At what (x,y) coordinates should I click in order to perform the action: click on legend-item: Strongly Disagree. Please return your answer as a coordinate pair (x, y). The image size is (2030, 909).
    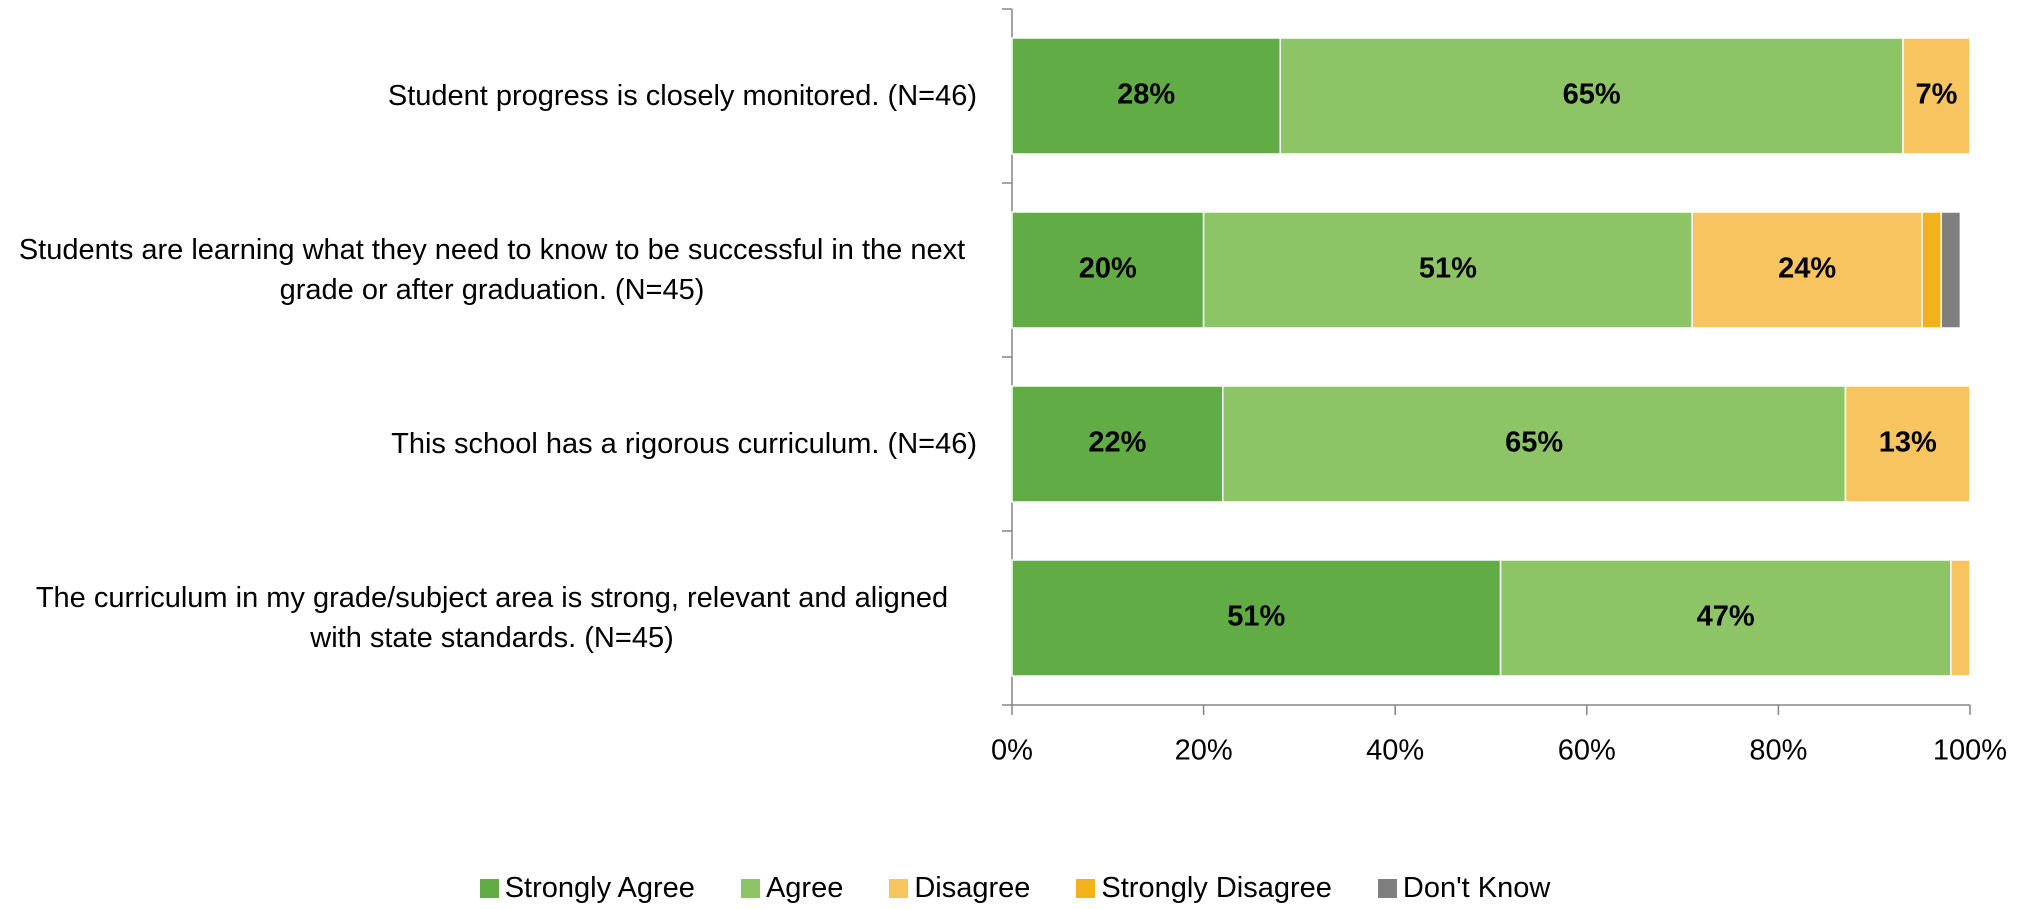
    Looking at the image, I should click on (1204, 888).